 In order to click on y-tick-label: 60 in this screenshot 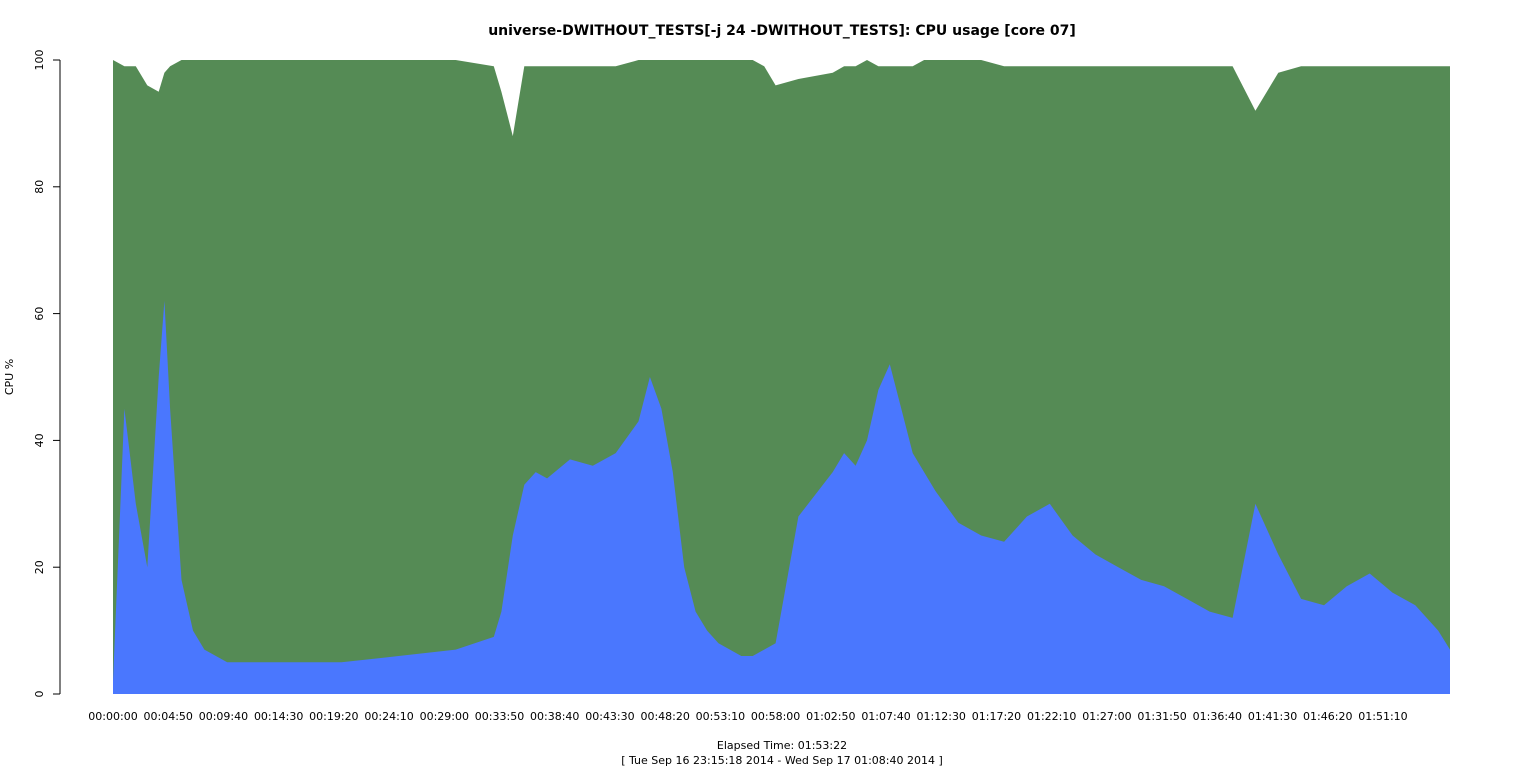, I will do `click(39, 314)`.